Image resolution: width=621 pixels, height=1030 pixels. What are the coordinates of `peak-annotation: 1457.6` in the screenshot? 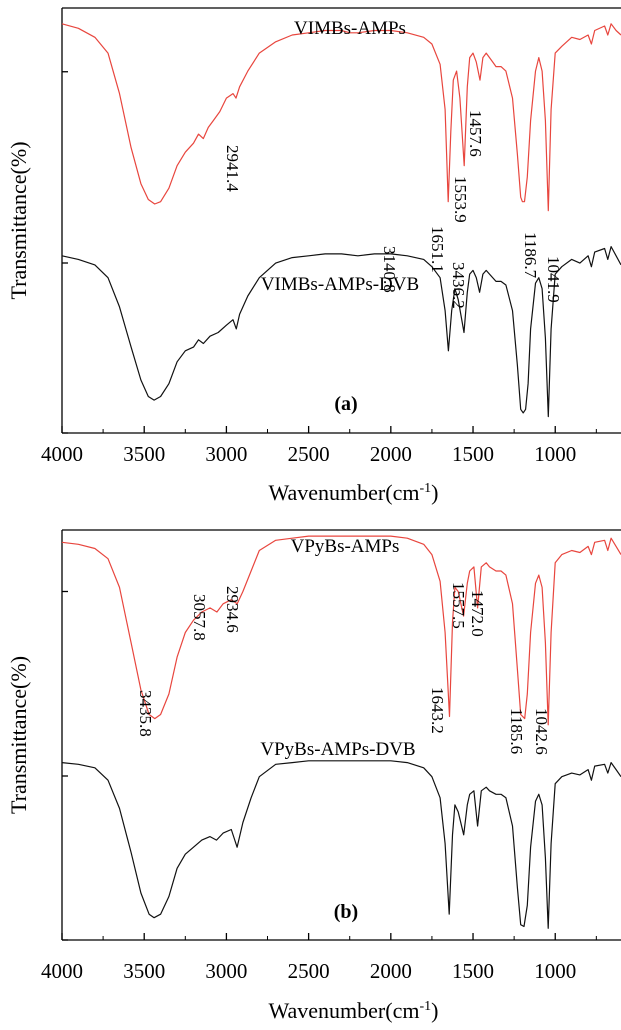 It's located at (475, 133).